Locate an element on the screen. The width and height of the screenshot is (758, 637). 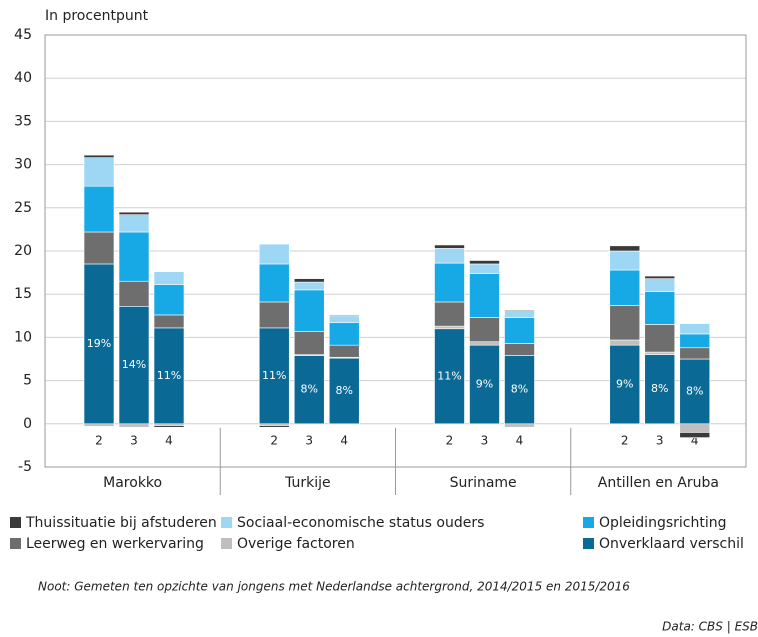
legend-label: Leerweg en werkervaring is located at coordinates (115, 544).